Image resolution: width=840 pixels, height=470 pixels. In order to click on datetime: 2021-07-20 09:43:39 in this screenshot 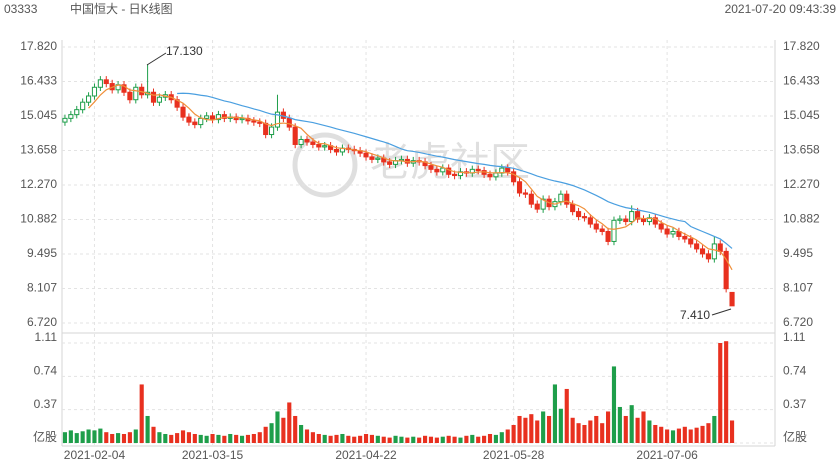, I will do `click(781, 9)`.